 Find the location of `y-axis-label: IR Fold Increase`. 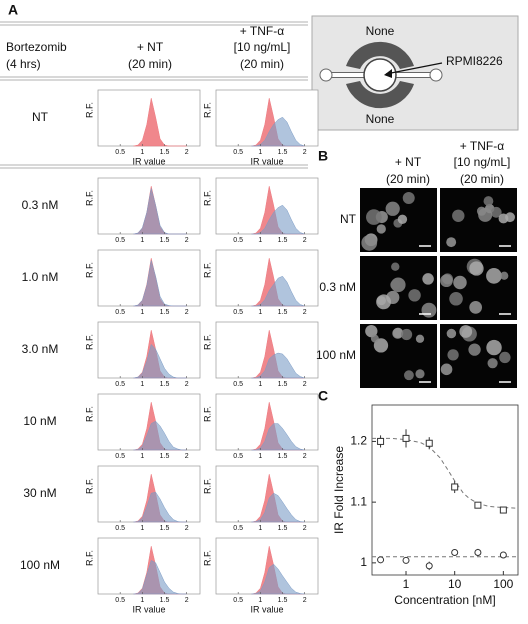

y-axis-label: IR Fold Increase is located at coordinates (339, 490).